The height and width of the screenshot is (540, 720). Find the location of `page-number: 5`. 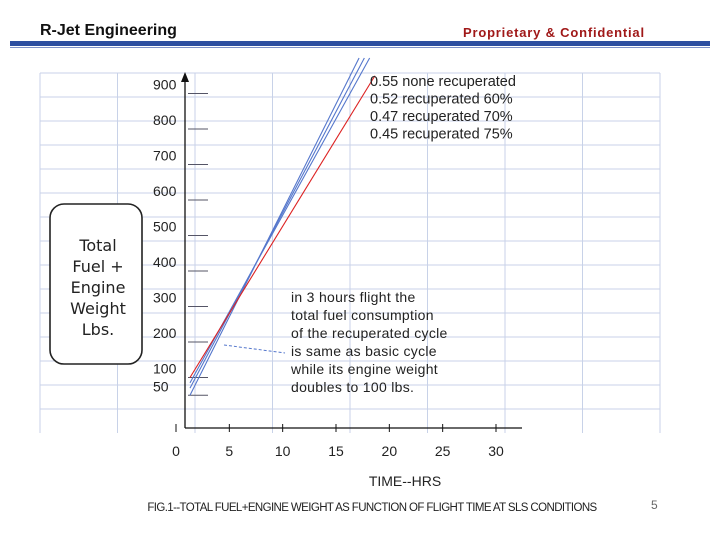

page-number: 5 is located at coordinates (654, 505).